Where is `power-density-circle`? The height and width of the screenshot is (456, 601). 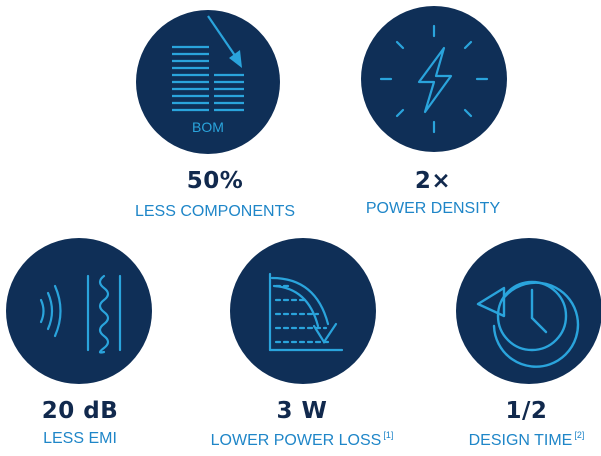
power-density-circle is located at coordinates (434, 79).